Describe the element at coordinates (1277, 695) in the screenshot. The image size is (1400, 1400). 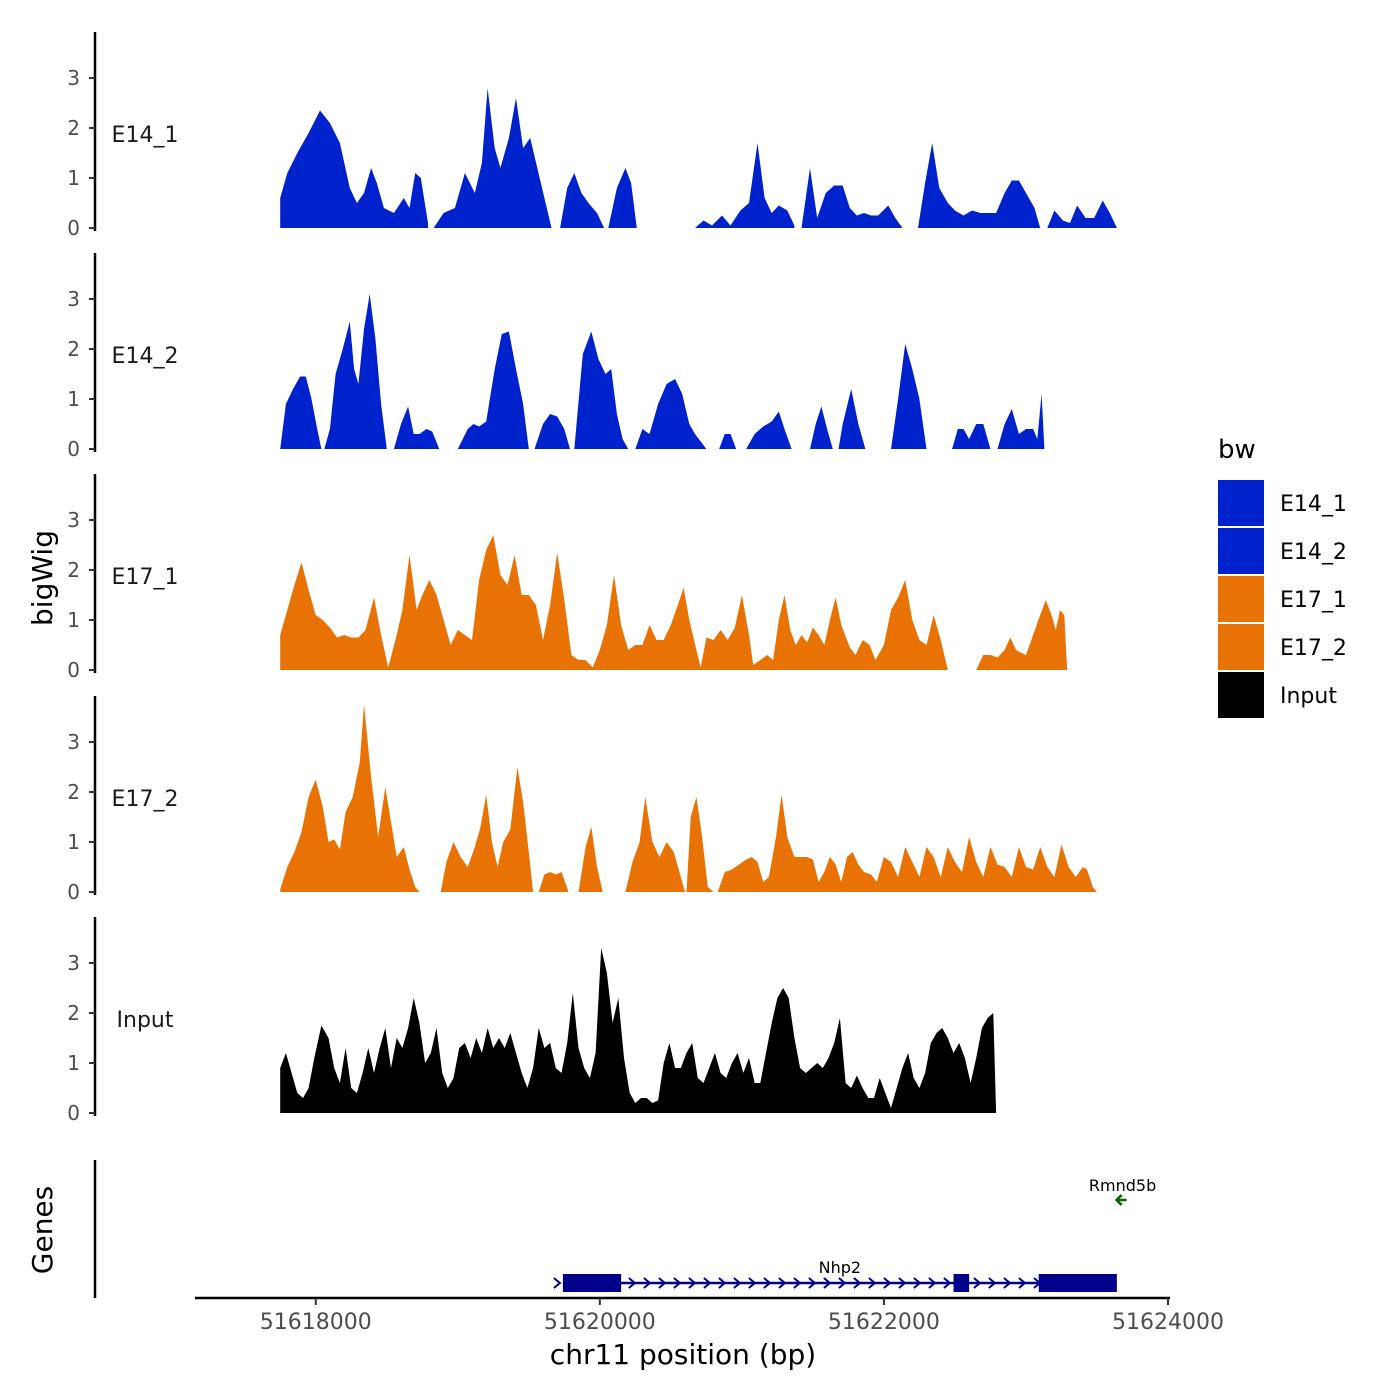
I see `legend-item: Input` at that location.